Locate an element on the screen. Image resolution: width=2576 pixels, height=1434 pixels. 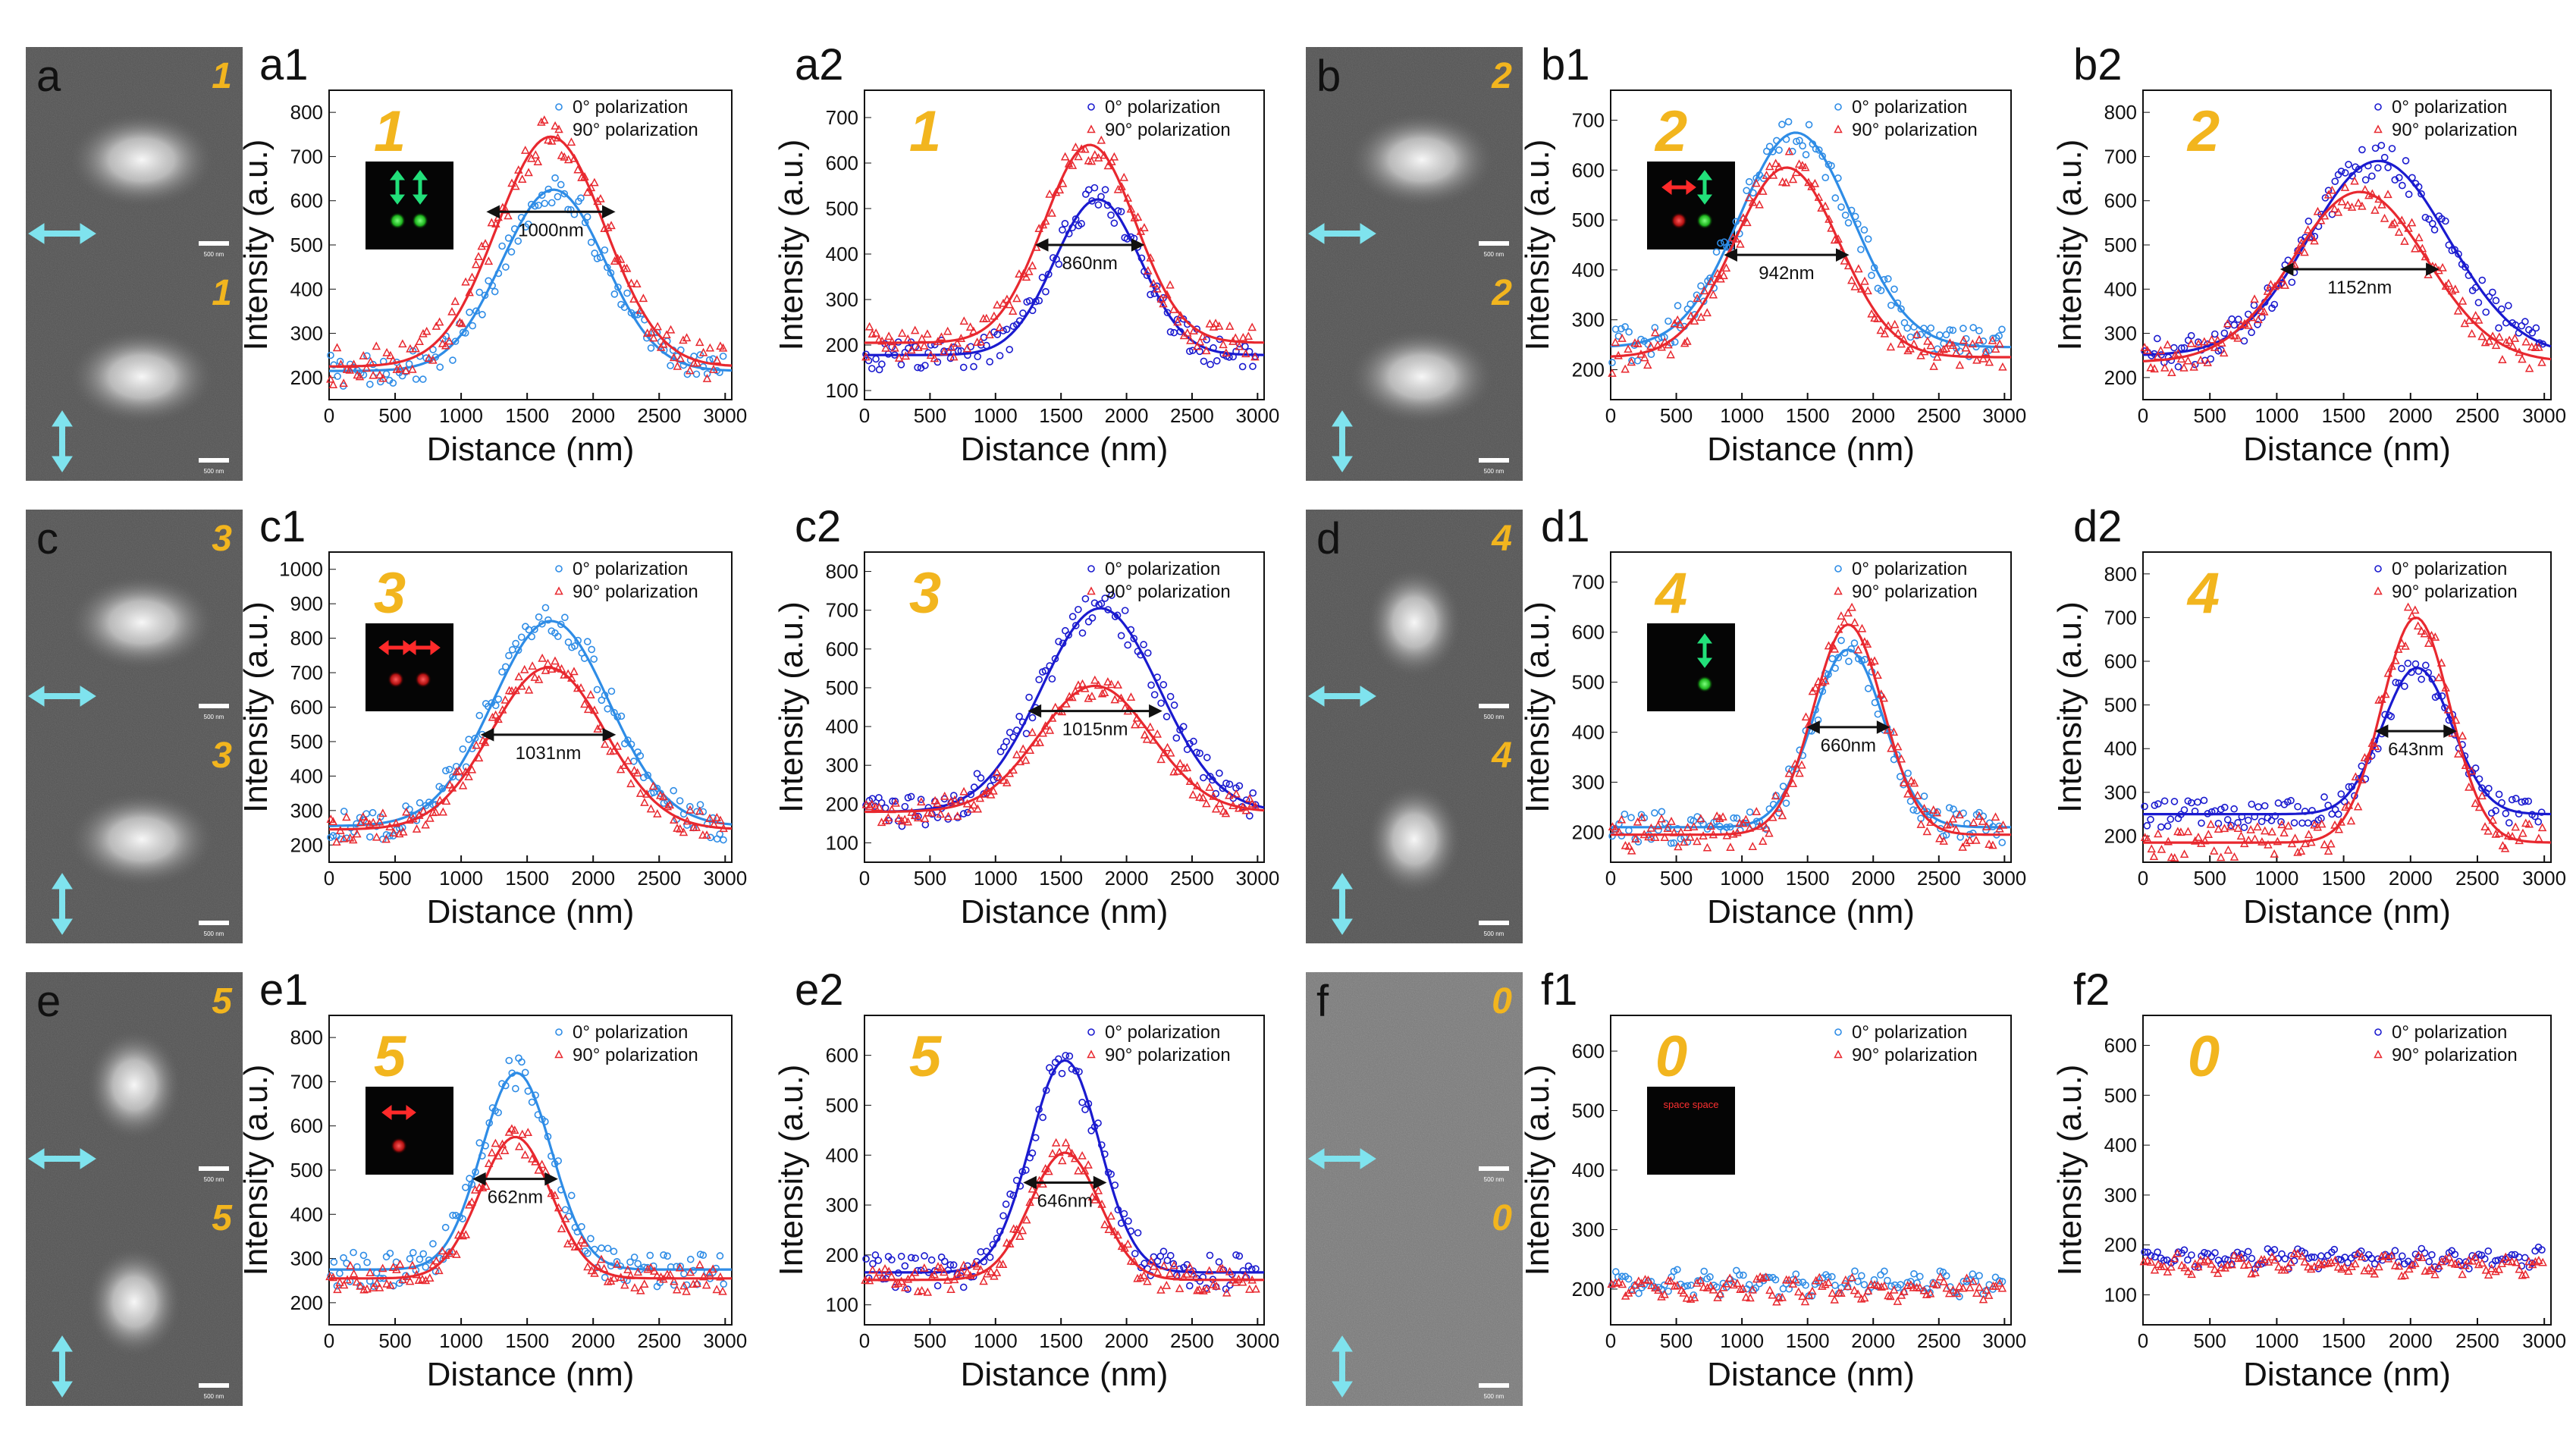
x-axis-title: Distance (nm) is located at coordinates (531, 450).